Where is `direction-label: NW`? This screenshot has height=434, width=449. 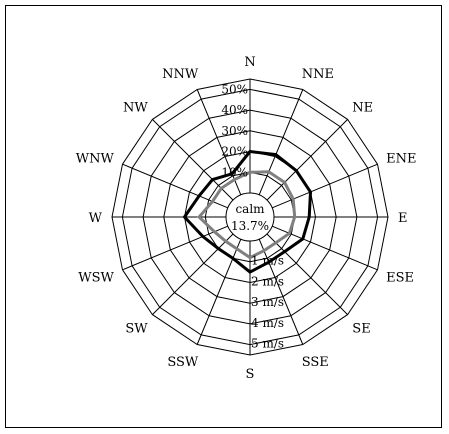
direction-label: NW is located at coordinates (135, 108).